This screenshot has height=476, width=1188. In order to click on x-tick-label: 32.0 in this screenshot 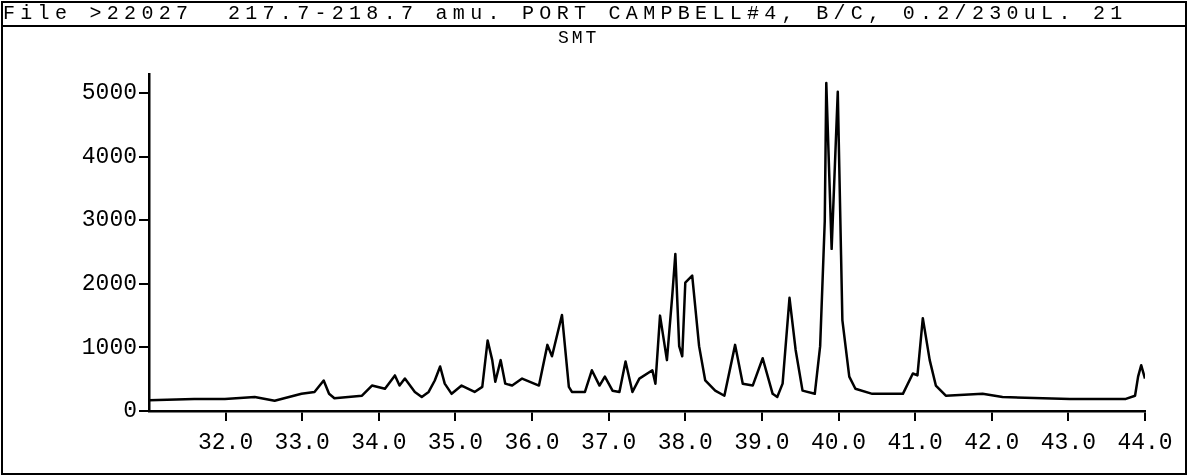, I will do `click(226, 442)`.